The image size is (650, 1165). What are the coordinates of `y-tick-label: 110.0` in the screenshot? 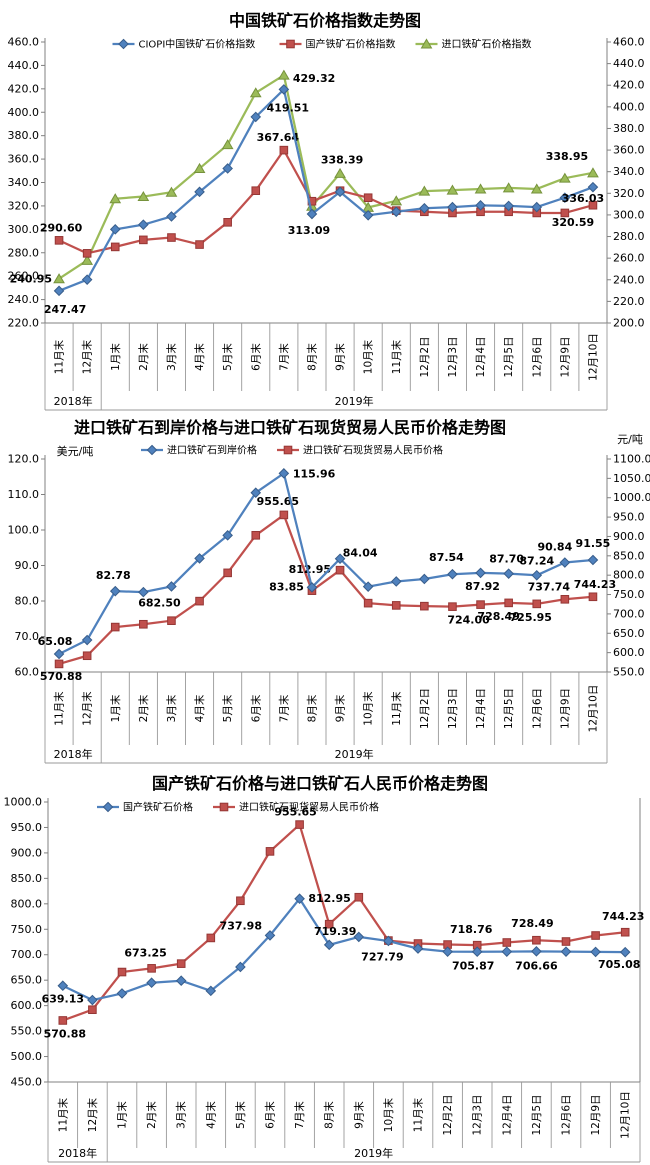 It's located at (24, 494).